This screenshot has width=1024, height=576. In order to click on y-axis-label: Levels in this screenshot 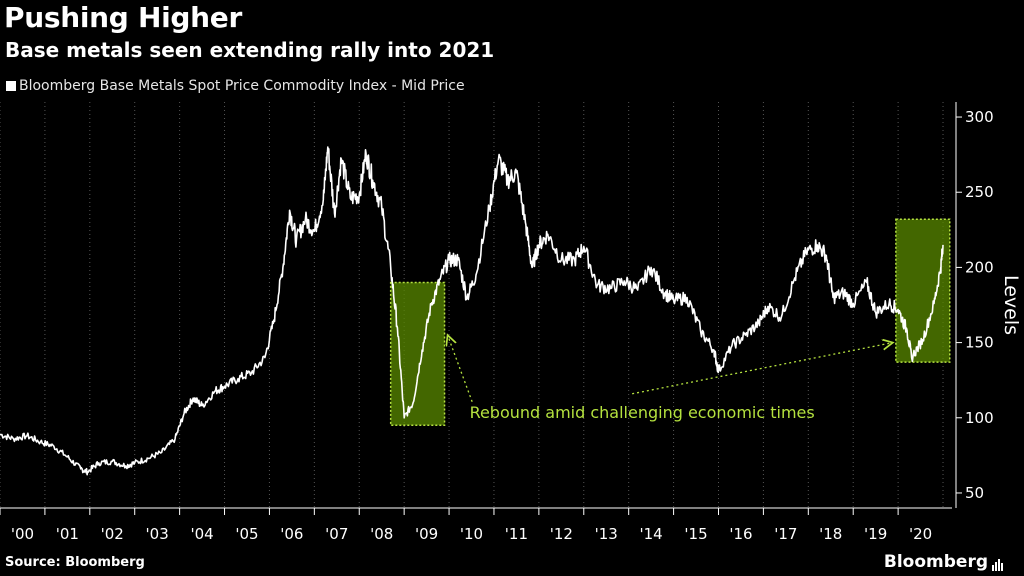, I will do `click(1011, 305)`.